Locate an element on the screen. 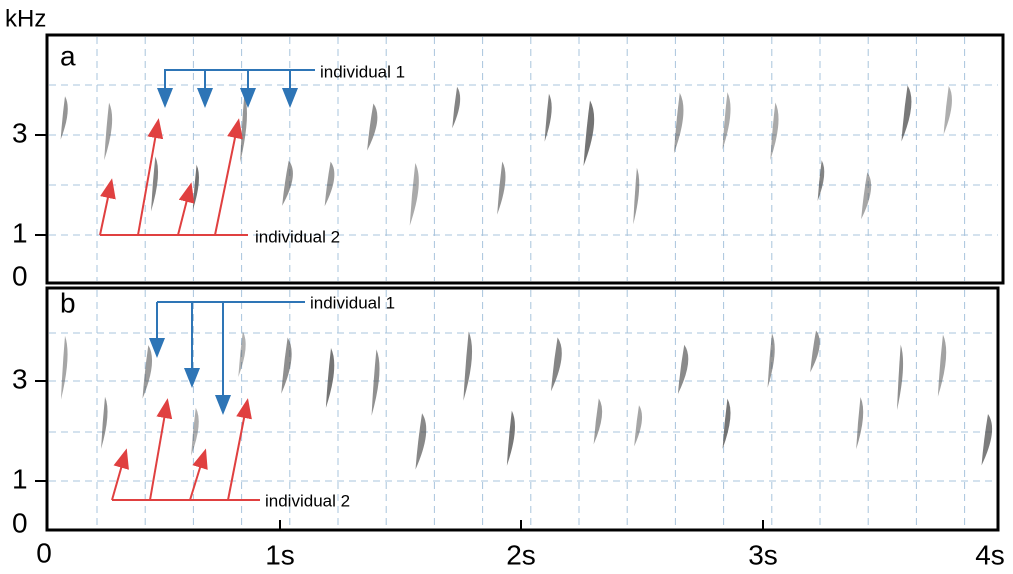  x-tick-label: 0 is located at coordinates (44, 552).